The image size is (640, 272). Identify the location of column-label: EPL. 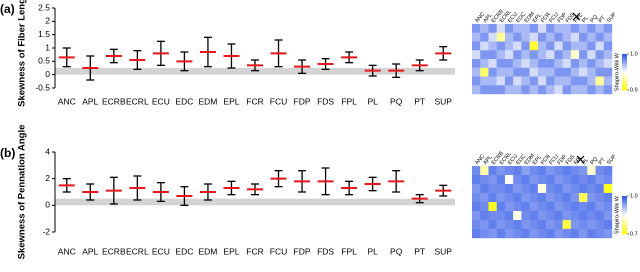
(537, 160).